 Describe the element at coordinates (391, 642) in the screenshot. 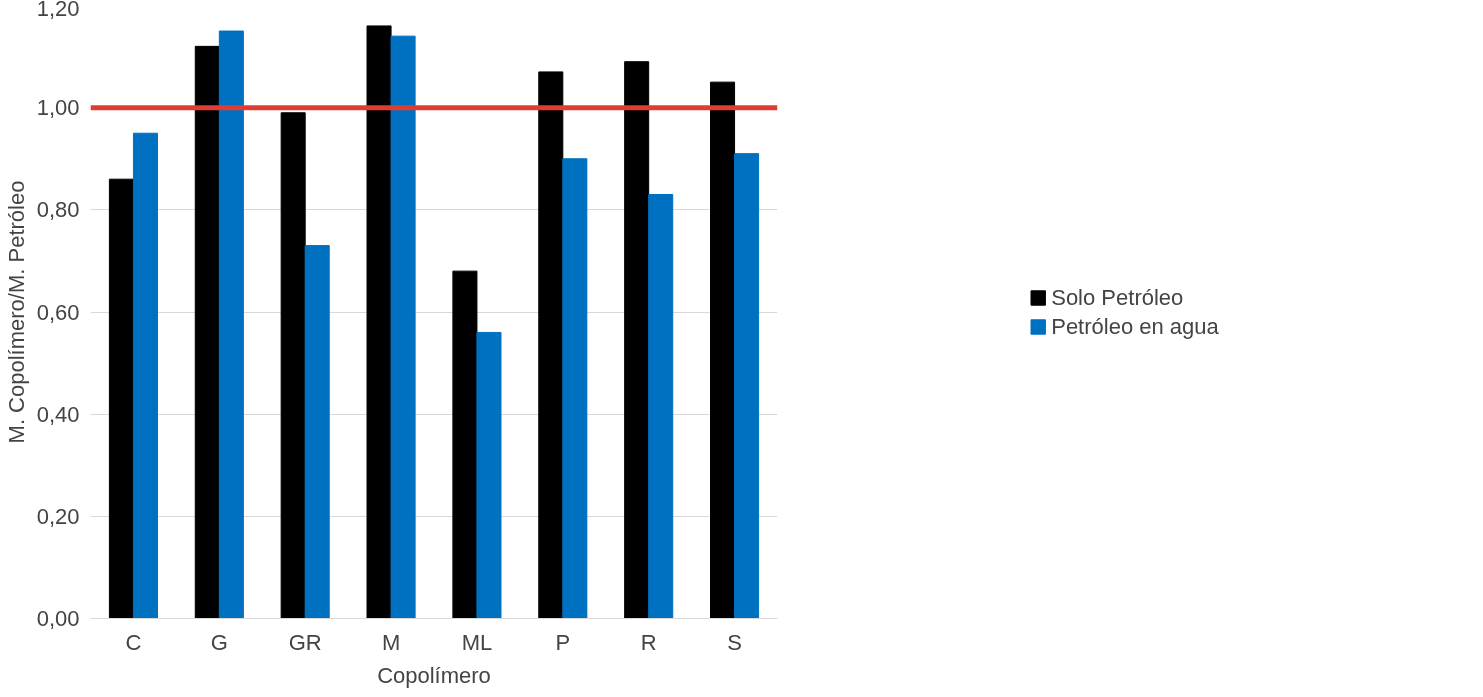

I see `x-tick-label: M` at that location.